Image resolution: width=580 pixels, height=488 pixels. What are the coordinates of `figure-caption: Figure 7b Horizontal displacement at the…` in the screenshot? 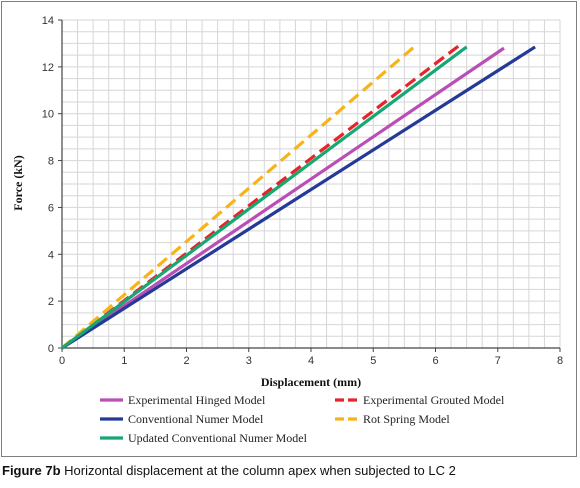 It's located at (229, 470).